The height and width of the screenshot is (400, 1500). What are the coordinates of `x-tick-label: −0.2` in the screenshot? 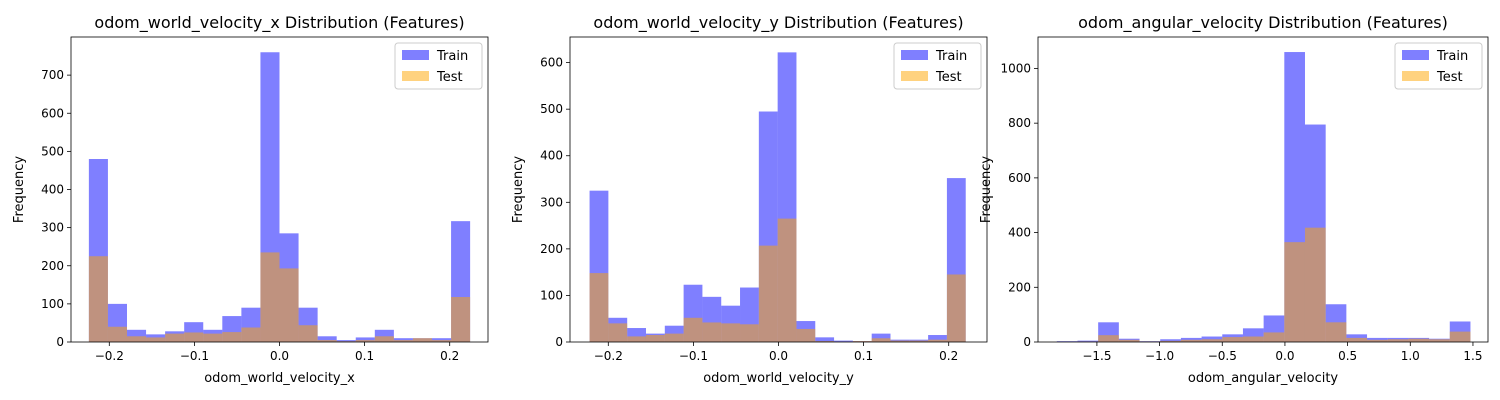 It's located at (109, 356).